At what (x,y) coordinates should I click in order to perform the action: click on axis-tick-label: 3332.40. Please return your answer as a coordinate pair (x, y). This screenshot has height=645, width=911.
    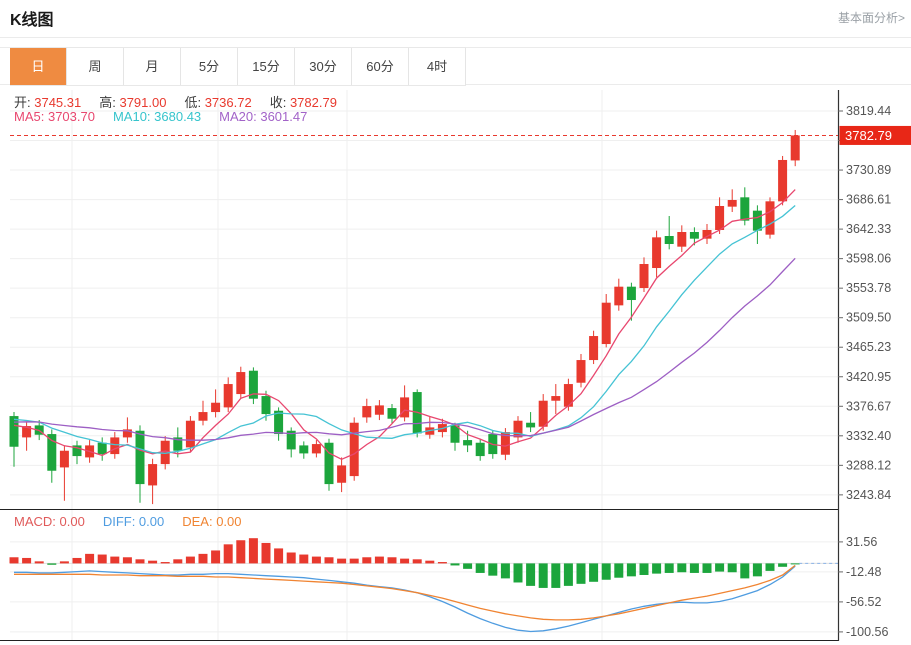
    Looking at the image, I should click on (868, 436).